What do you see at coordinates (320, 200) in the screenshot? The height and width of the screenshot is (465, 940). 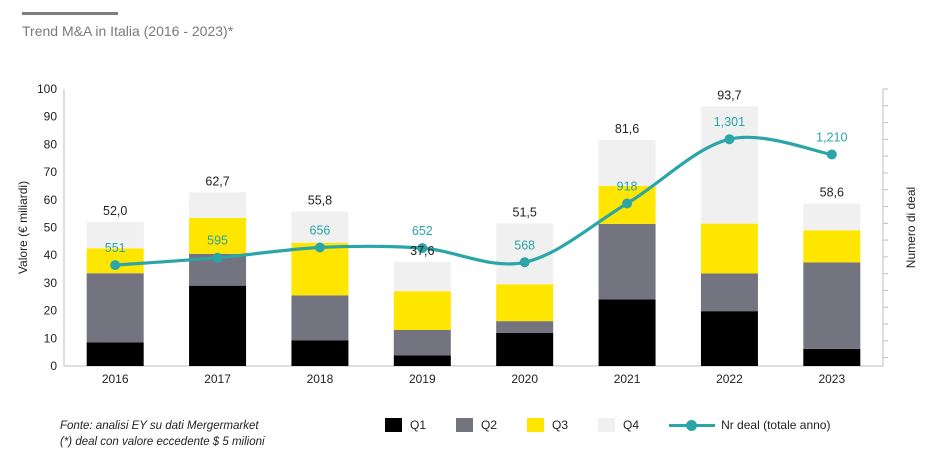 I see `bar-total-label: 55,8` at bounding box center [320, 200].